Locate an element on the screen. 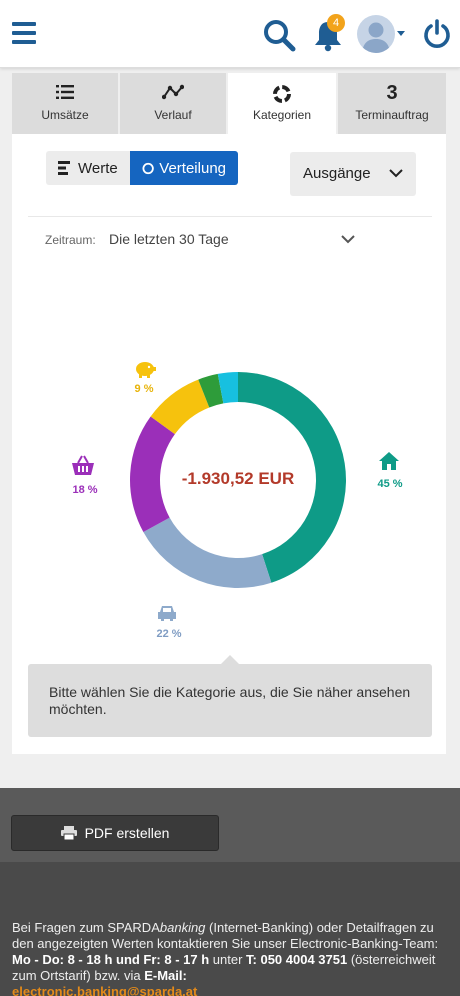 The image size is (460, 996). hamburger-menu-icon is located at coordinates (24, 35).